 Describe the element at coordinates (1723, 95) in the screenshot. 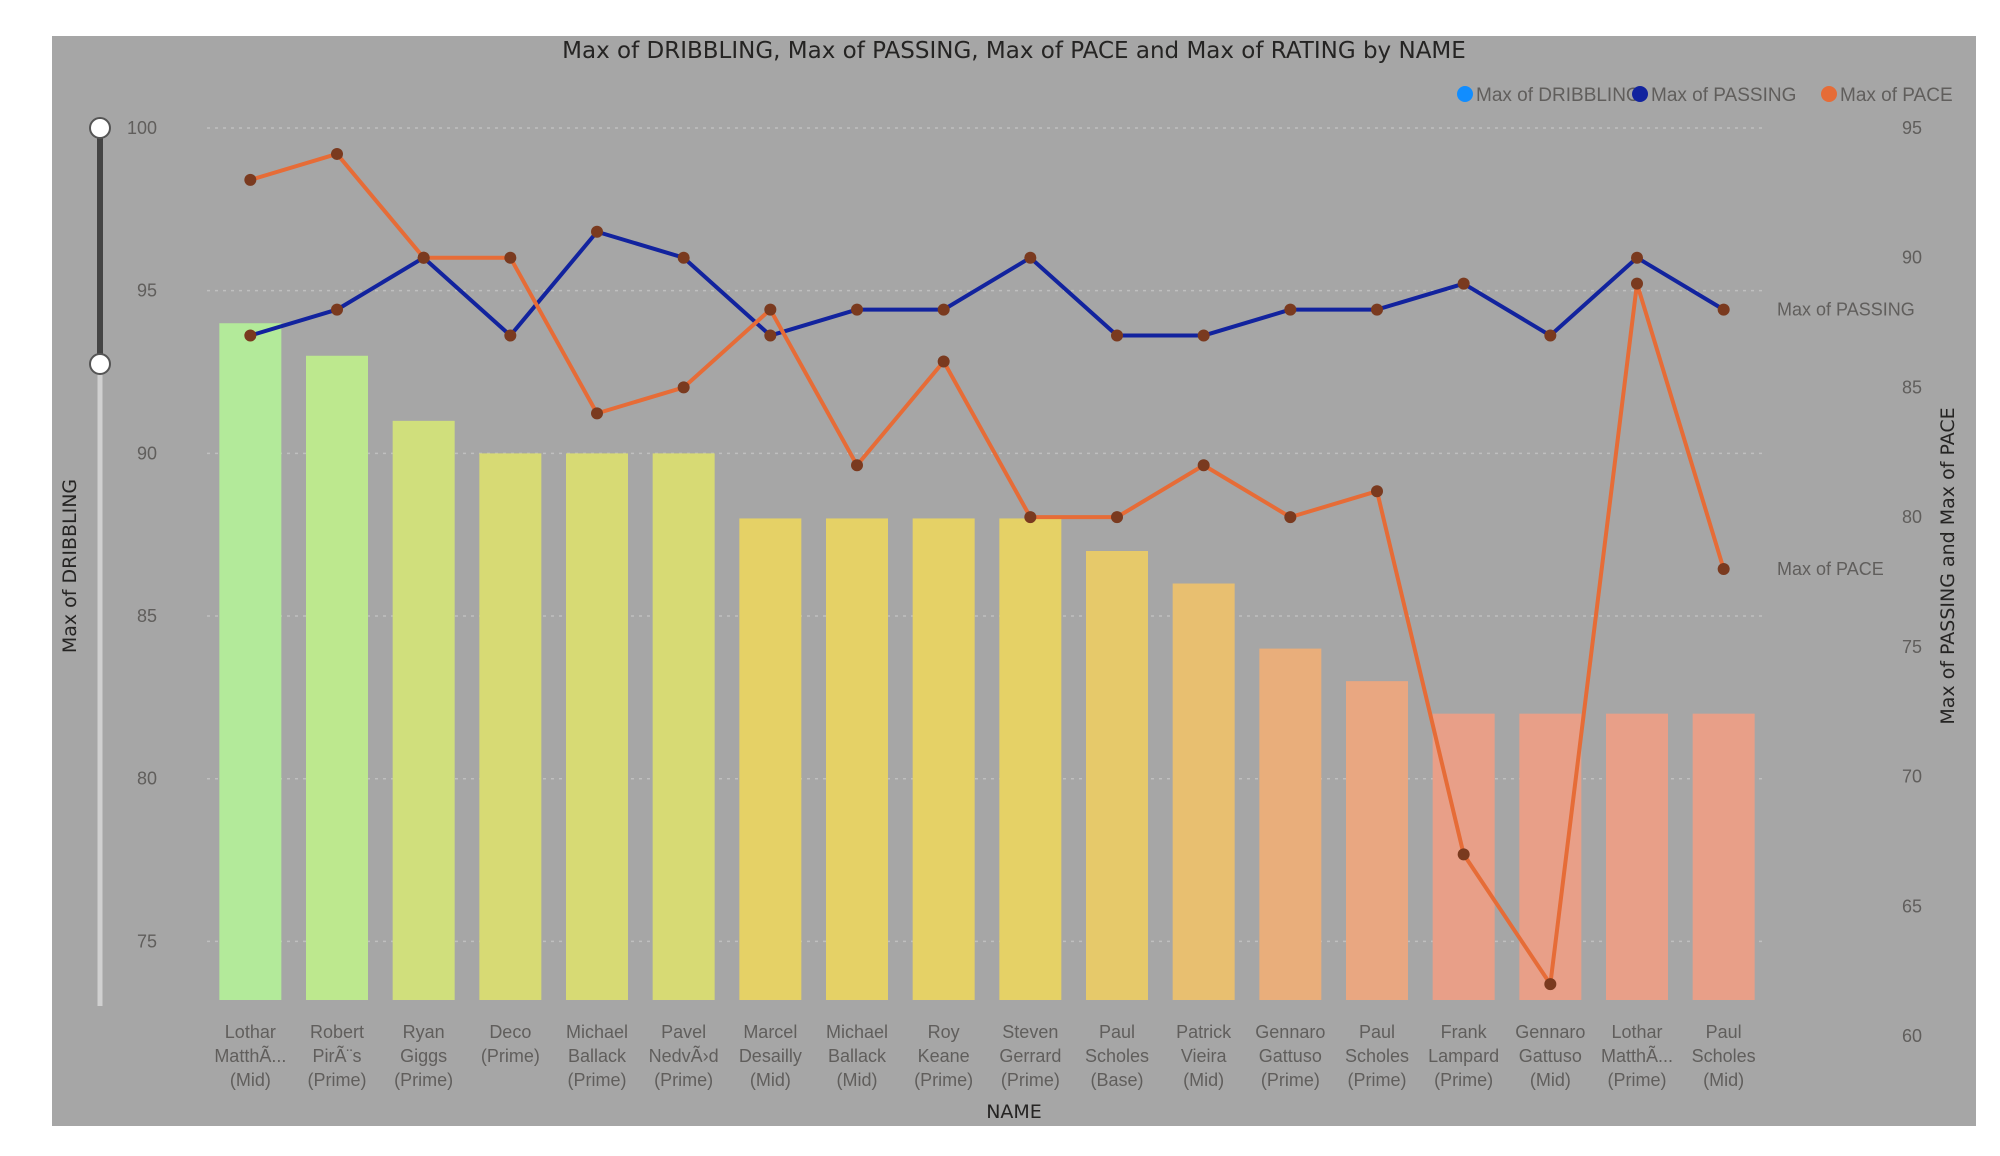

I see `legend-label: Max of PASSING` at that location.